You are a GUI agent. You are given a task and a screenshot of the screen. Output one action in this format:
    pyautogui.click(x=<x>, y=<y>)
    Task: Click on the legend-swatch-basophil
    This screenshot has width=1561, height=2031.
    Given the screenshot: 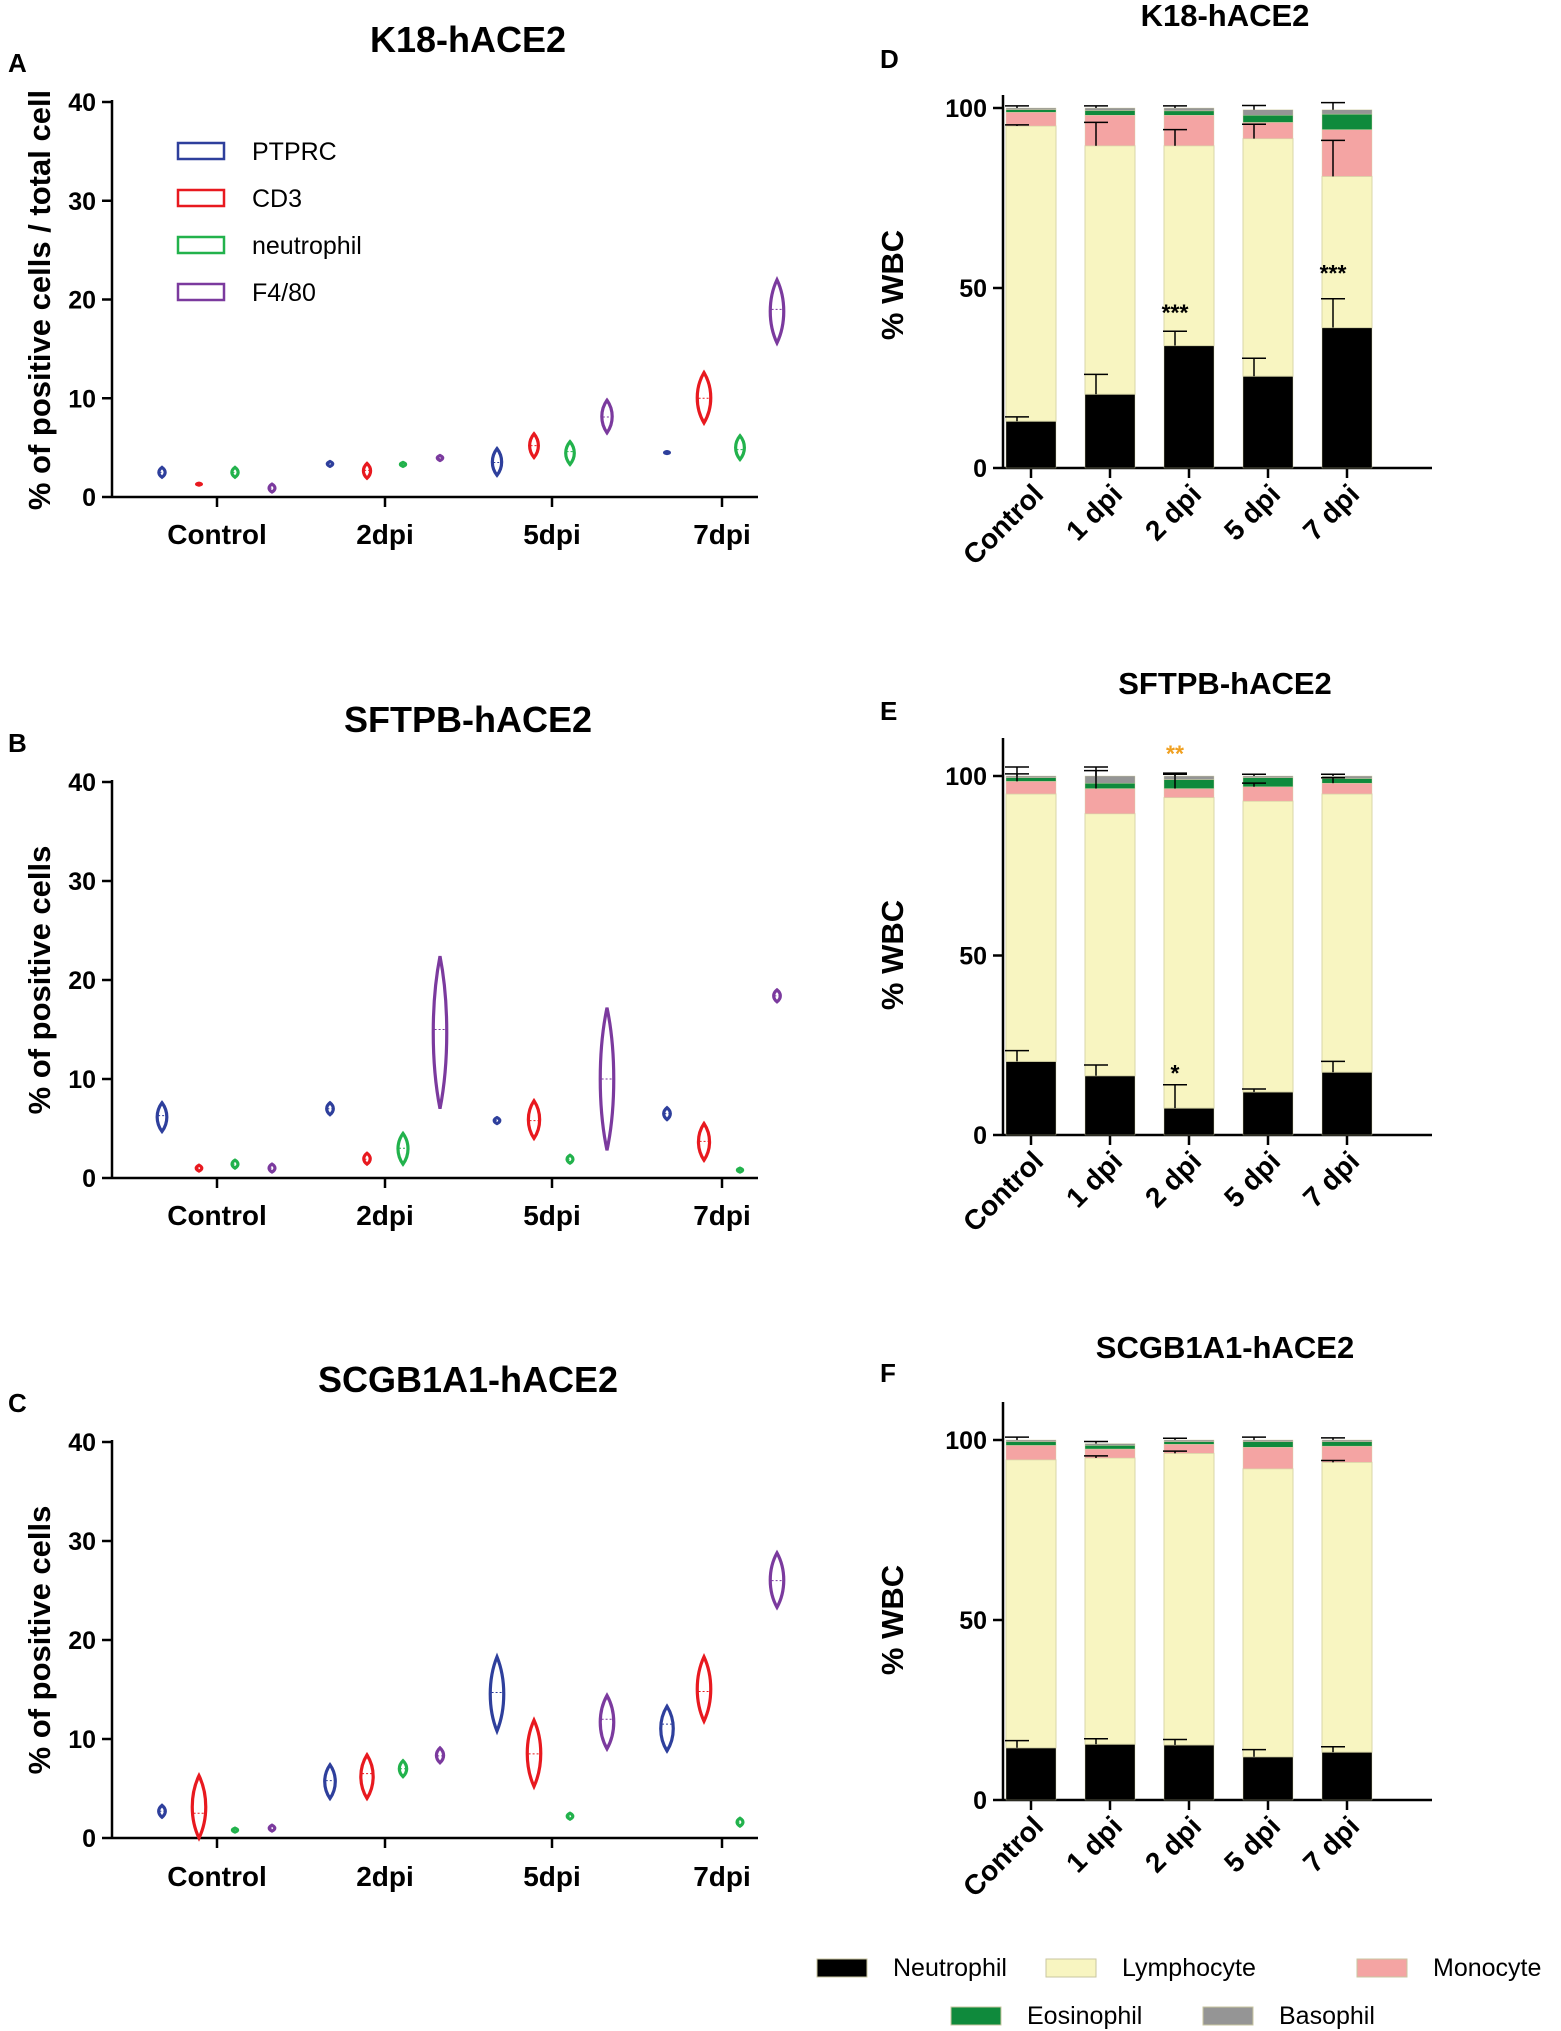 What is the action you would take?
    pyautogui.click(x=1228, y=2016)
    